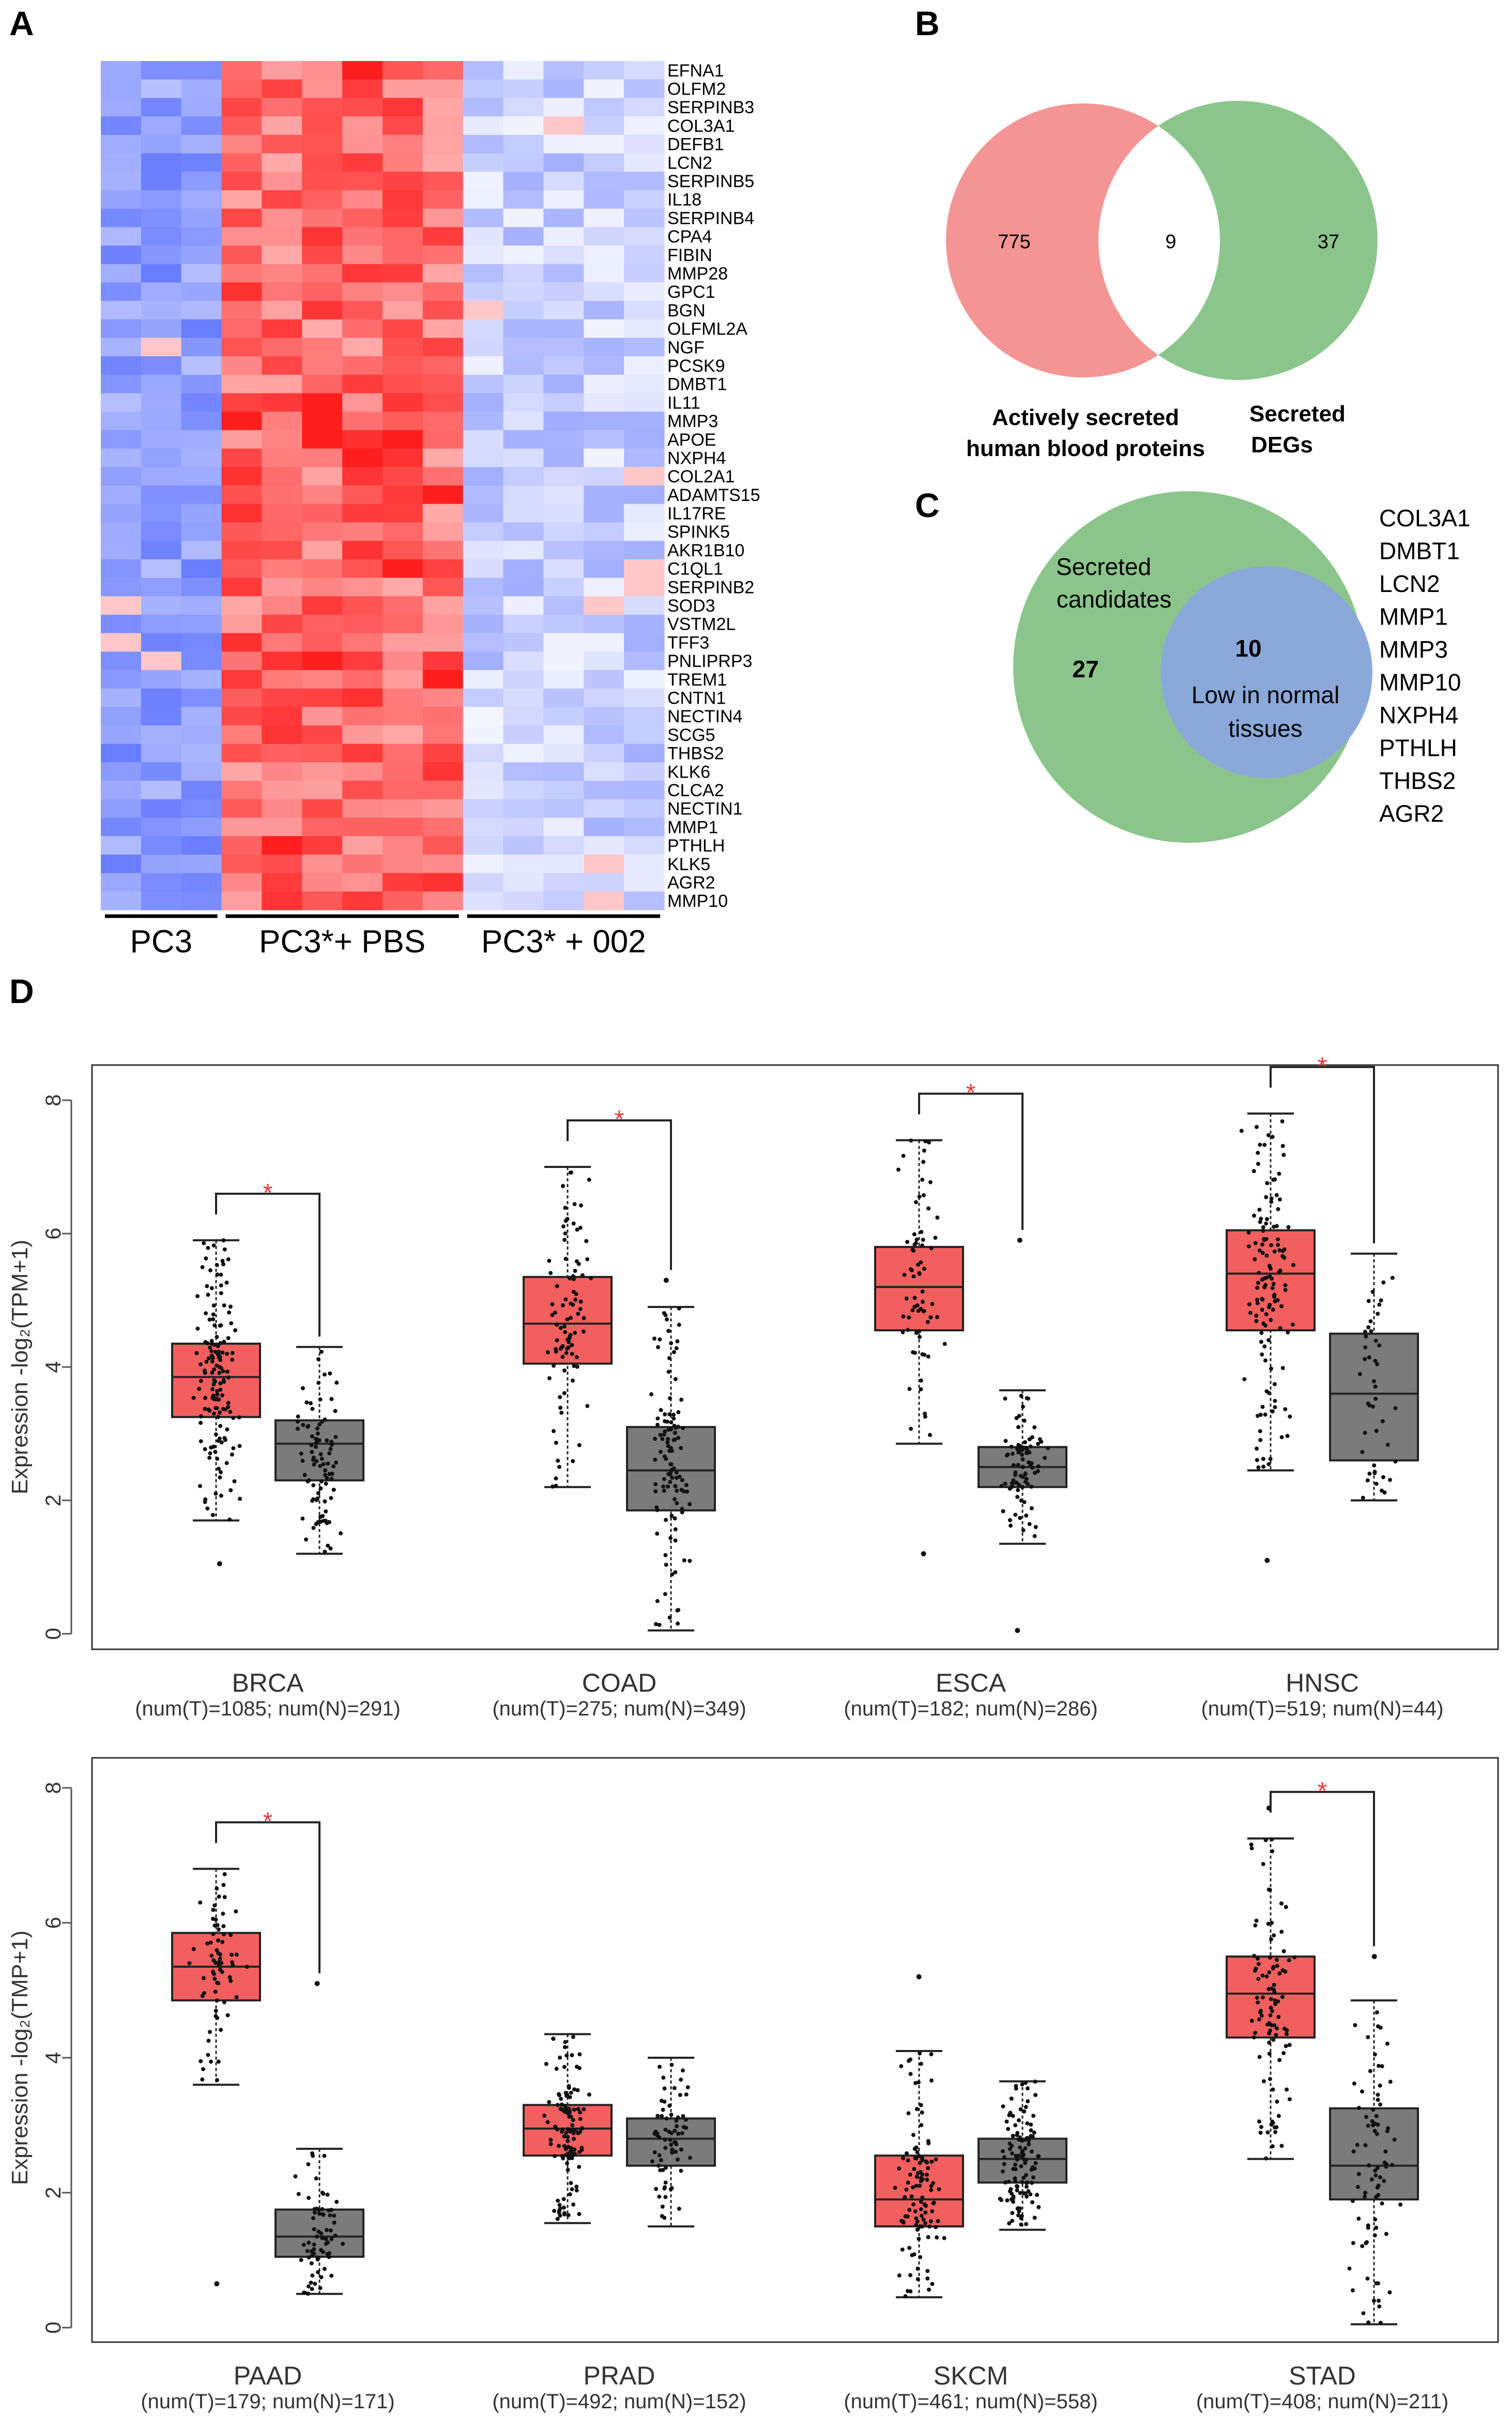 The width and height of the screenshot is (1512, 2430). What do you see at coordinates (691, 292) in the screenshot?
I see `gene-label: GPC1` at bounding box center [691, 292].